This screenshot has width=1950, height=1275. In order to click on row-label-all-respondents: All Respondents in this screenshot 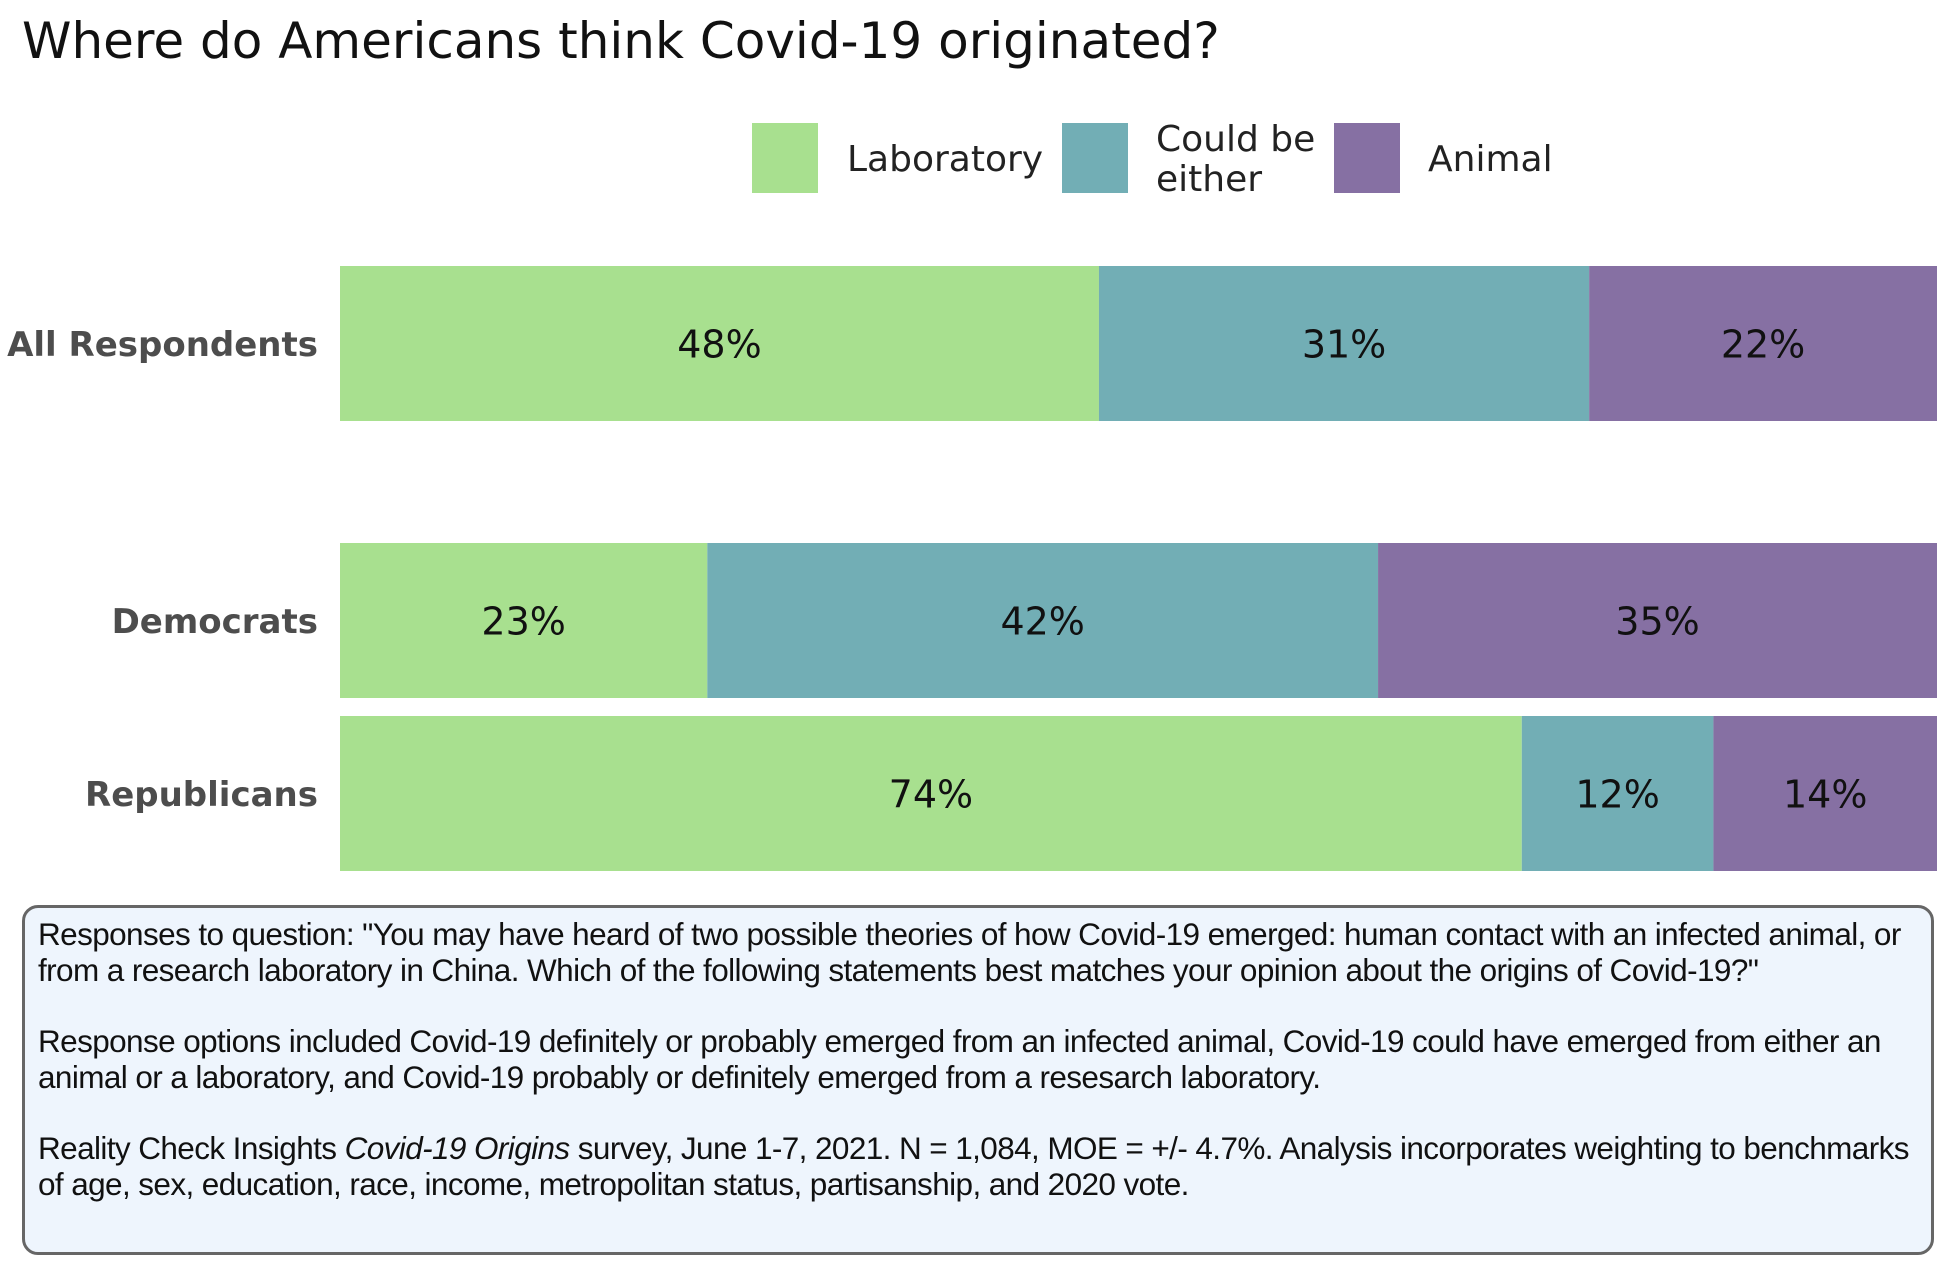, I will do `click(162, 345)`.